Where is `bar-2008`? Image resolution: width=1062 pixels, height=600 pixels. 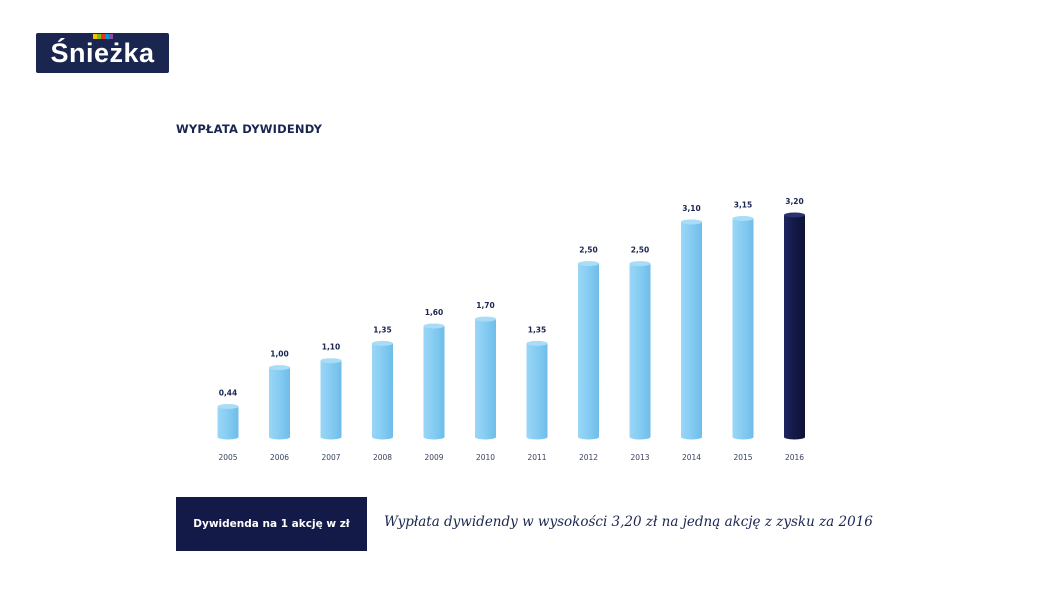 bar-2008 is located at coordinates (382, 391).